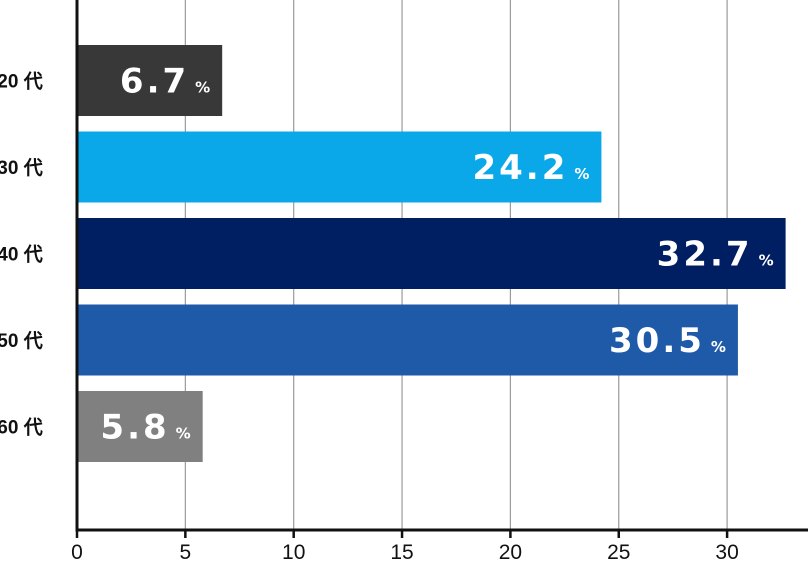 This screenshot has height=563, width=810. I want to click on data-label: 30.5%, so click(667, 341).